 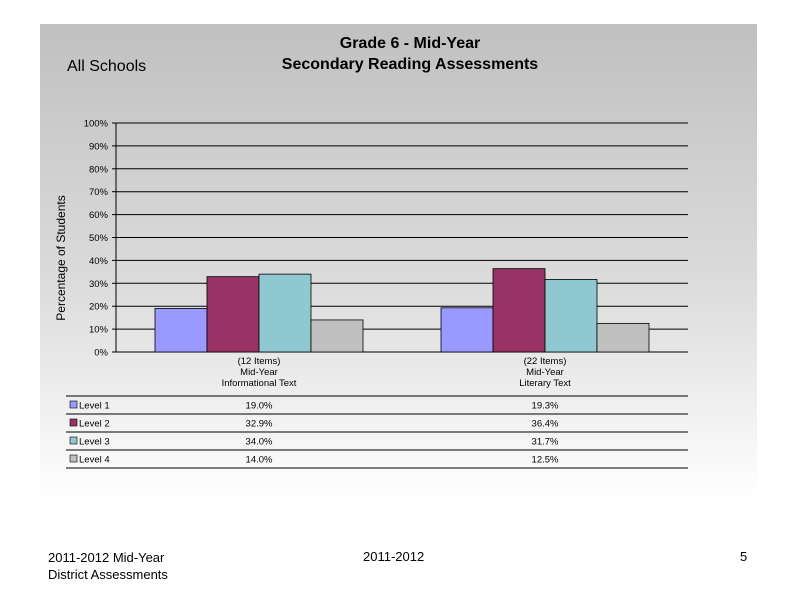 What do you see at coordinates (259, 406) in the screenshot?
I see `table-value: 19.0%` at bounding box center [259, 406].